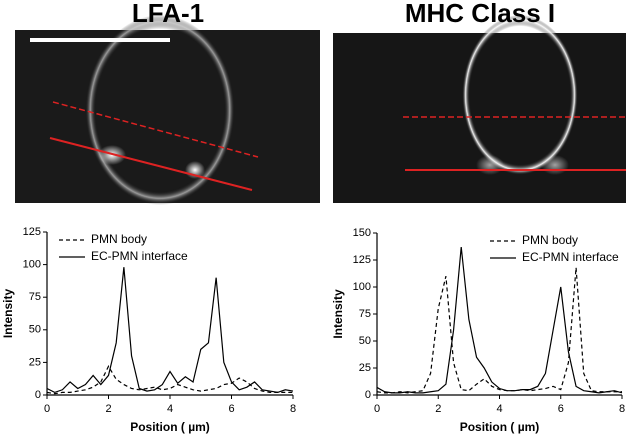  Describe the element at coordinates (480, 14) in the screenshot. I see `chart-title: MHC Class I` at that location.